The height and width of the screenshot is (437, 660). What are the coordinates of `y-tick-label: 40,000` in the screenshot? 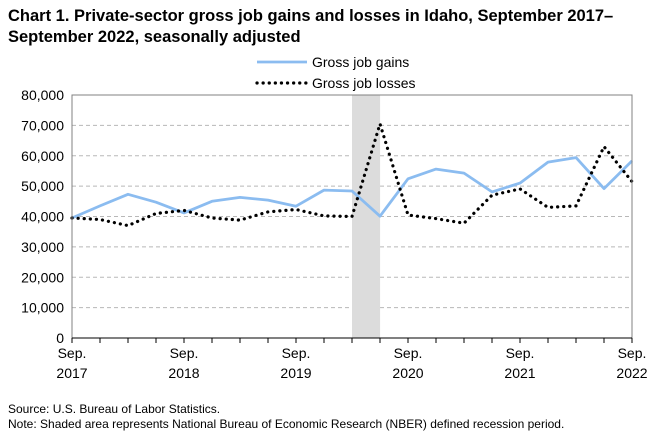 It's located at (42, 217).